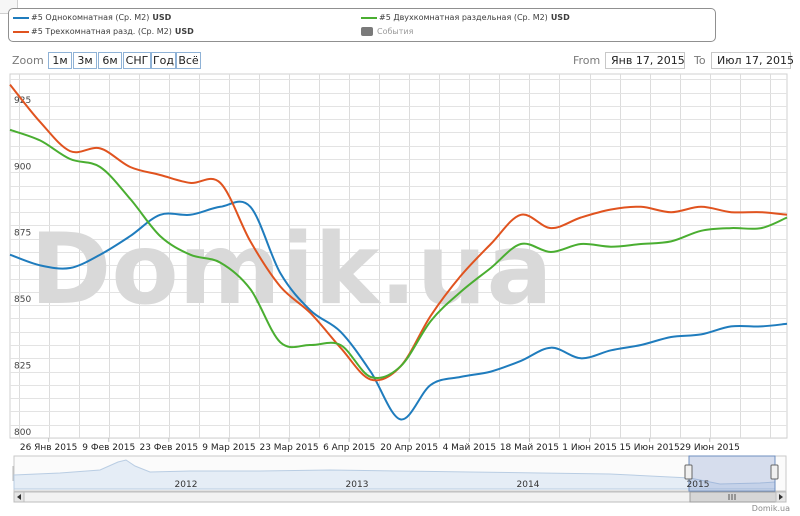  I want to click on x-tick-label: 6 Апр 2015, so click(349, 448).